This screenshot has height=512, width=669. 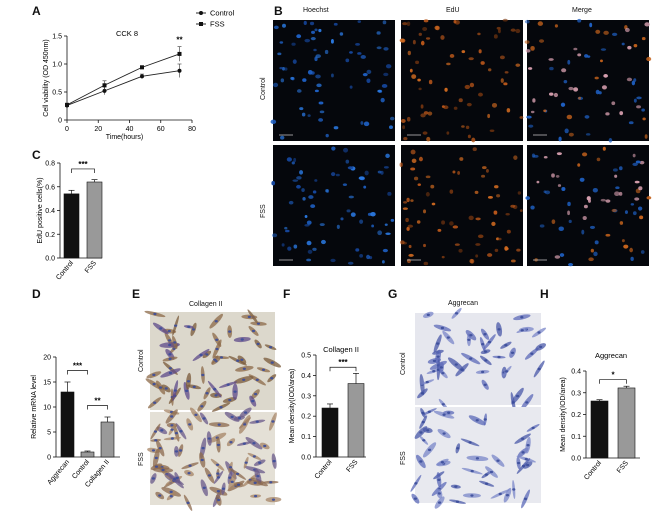 I want to click on legend-marker-fss, so click(x=201, y=24).